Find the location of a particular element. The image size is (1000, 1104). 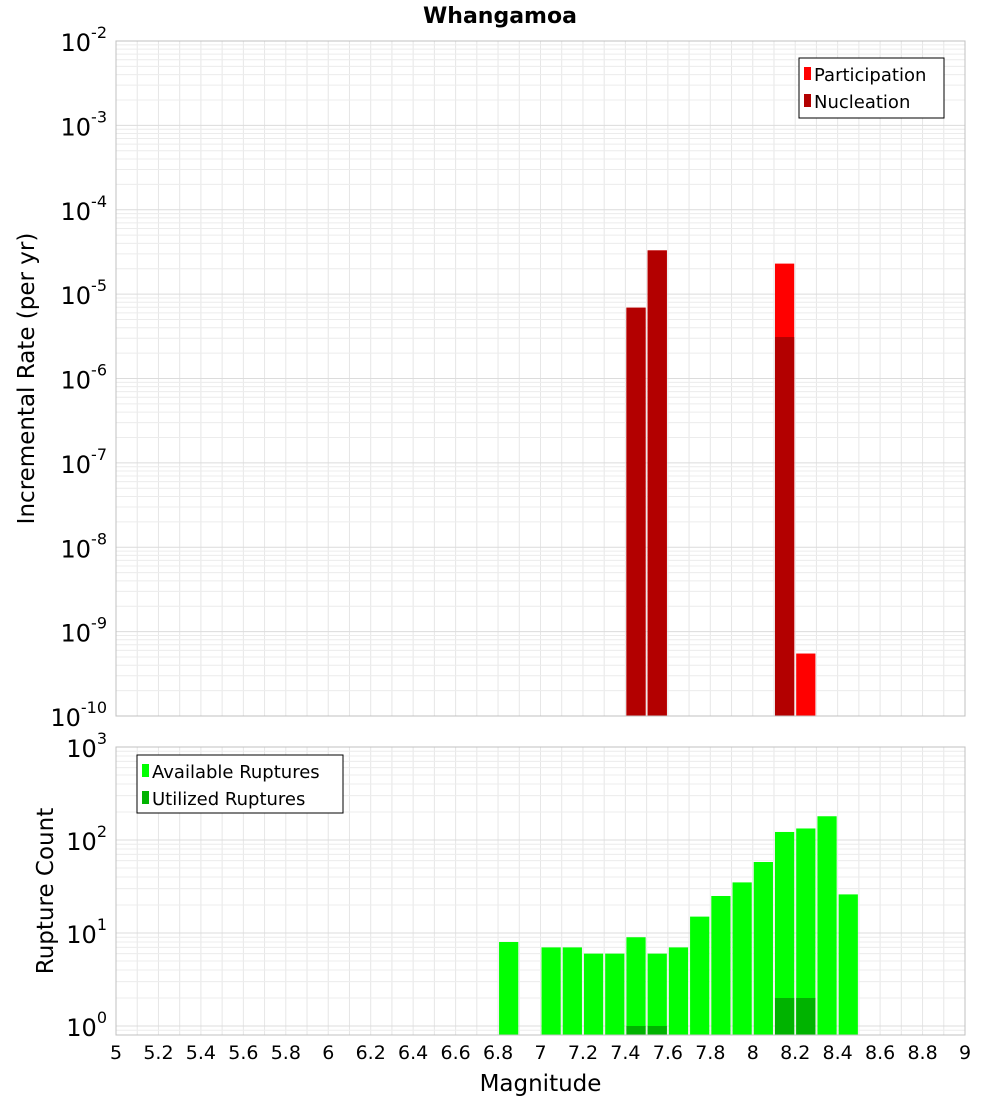

rates-y-axis-label: Incremental Rate (per yr) is located at coordinates (27, 379).